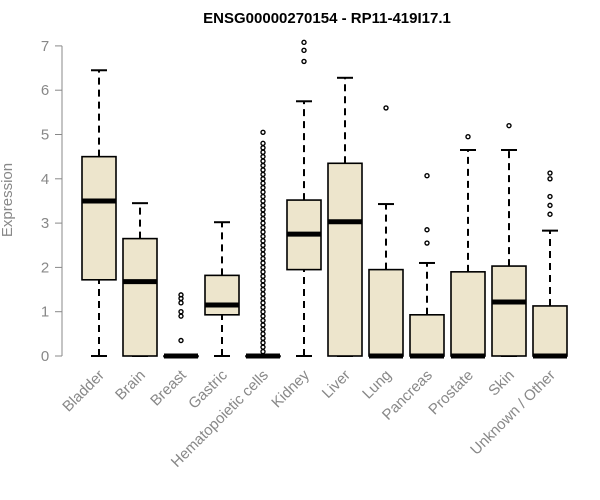  Describe the element at coordinates (377, 385) in the screenshot. I see `x-tick-label: Lung` at that location.